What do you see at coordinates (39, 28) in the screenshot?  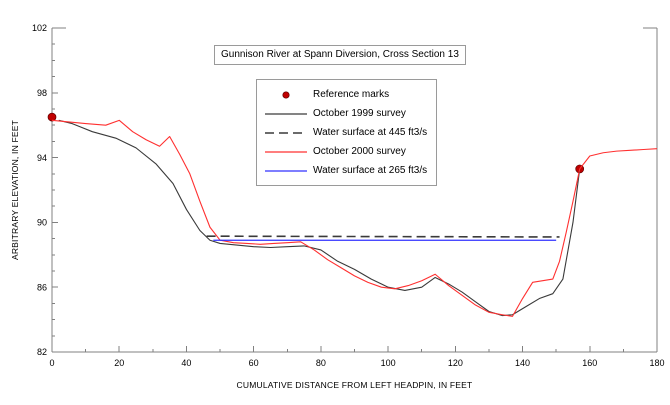 I see `y-tick-label: 102` at bounding box center [39, 28].